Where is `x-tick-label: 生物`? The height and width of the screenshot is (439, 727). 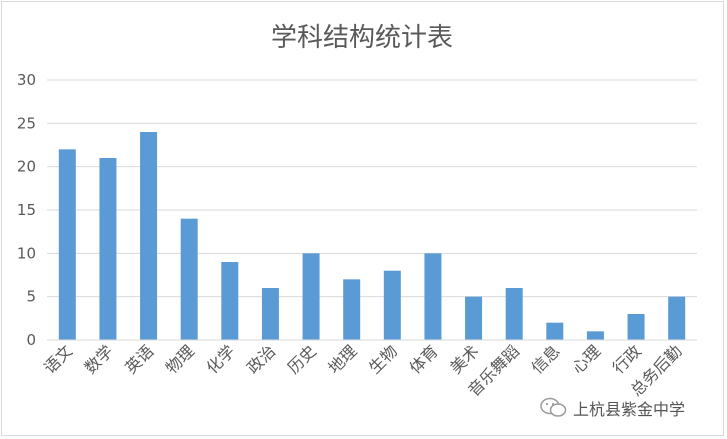
x-tick-label: 生物 is located at coordinates (383, 359).